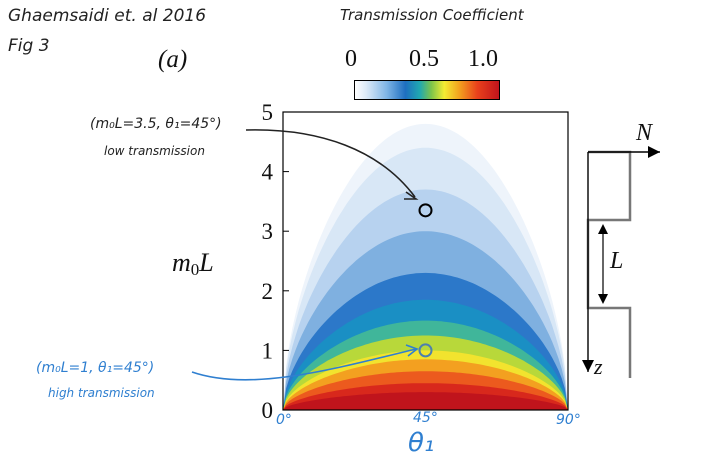 This screenshot has height=473, width=705. What do you see at coordinates (598, 366) in the screenshot?
I see `schematic-z-label: z` at bounding box center [598, 366].